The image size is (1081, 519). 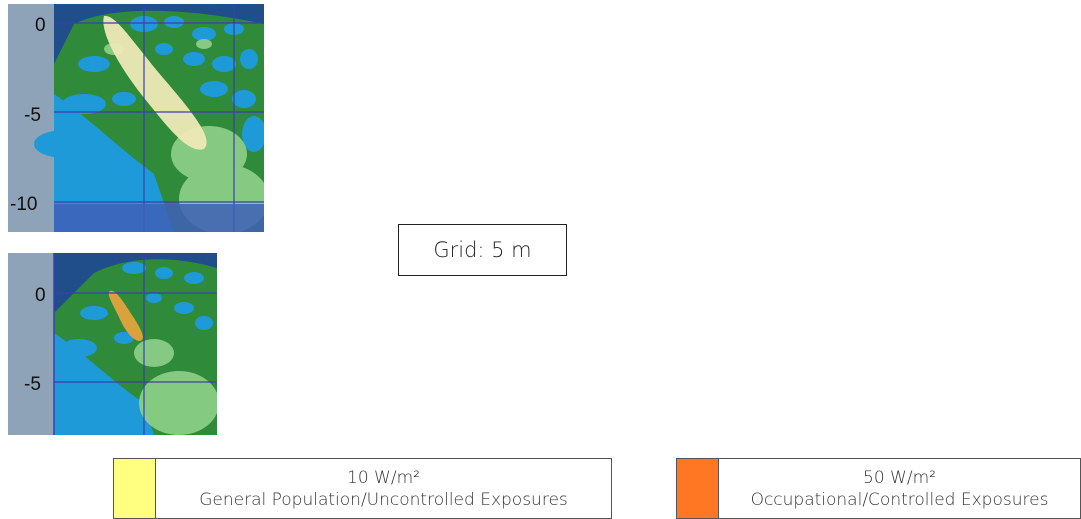 What do you see at coordinates (135, 488) in the screenshot?
I see `legend-swatch-yellow` at bounding box center [135, 488].